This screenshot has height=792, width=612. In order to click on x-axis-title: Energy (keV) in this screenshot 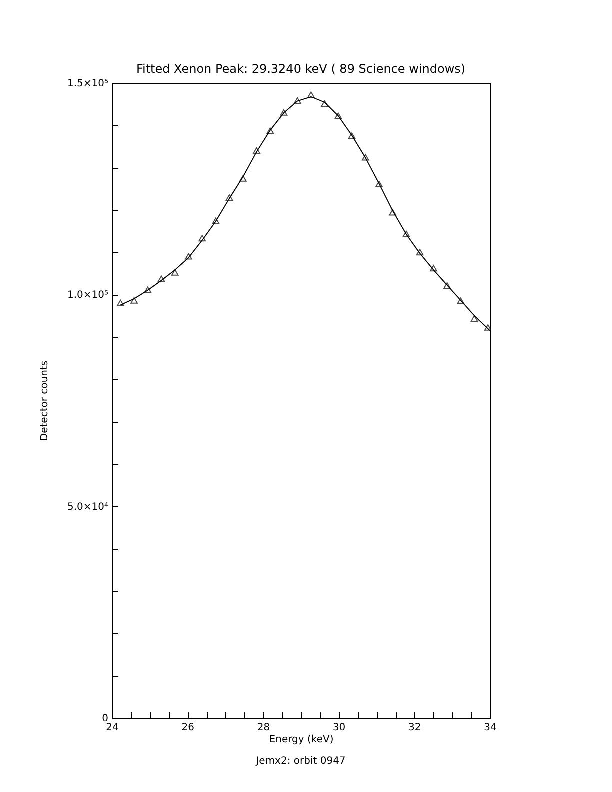, I will do `click(301, 740)`.